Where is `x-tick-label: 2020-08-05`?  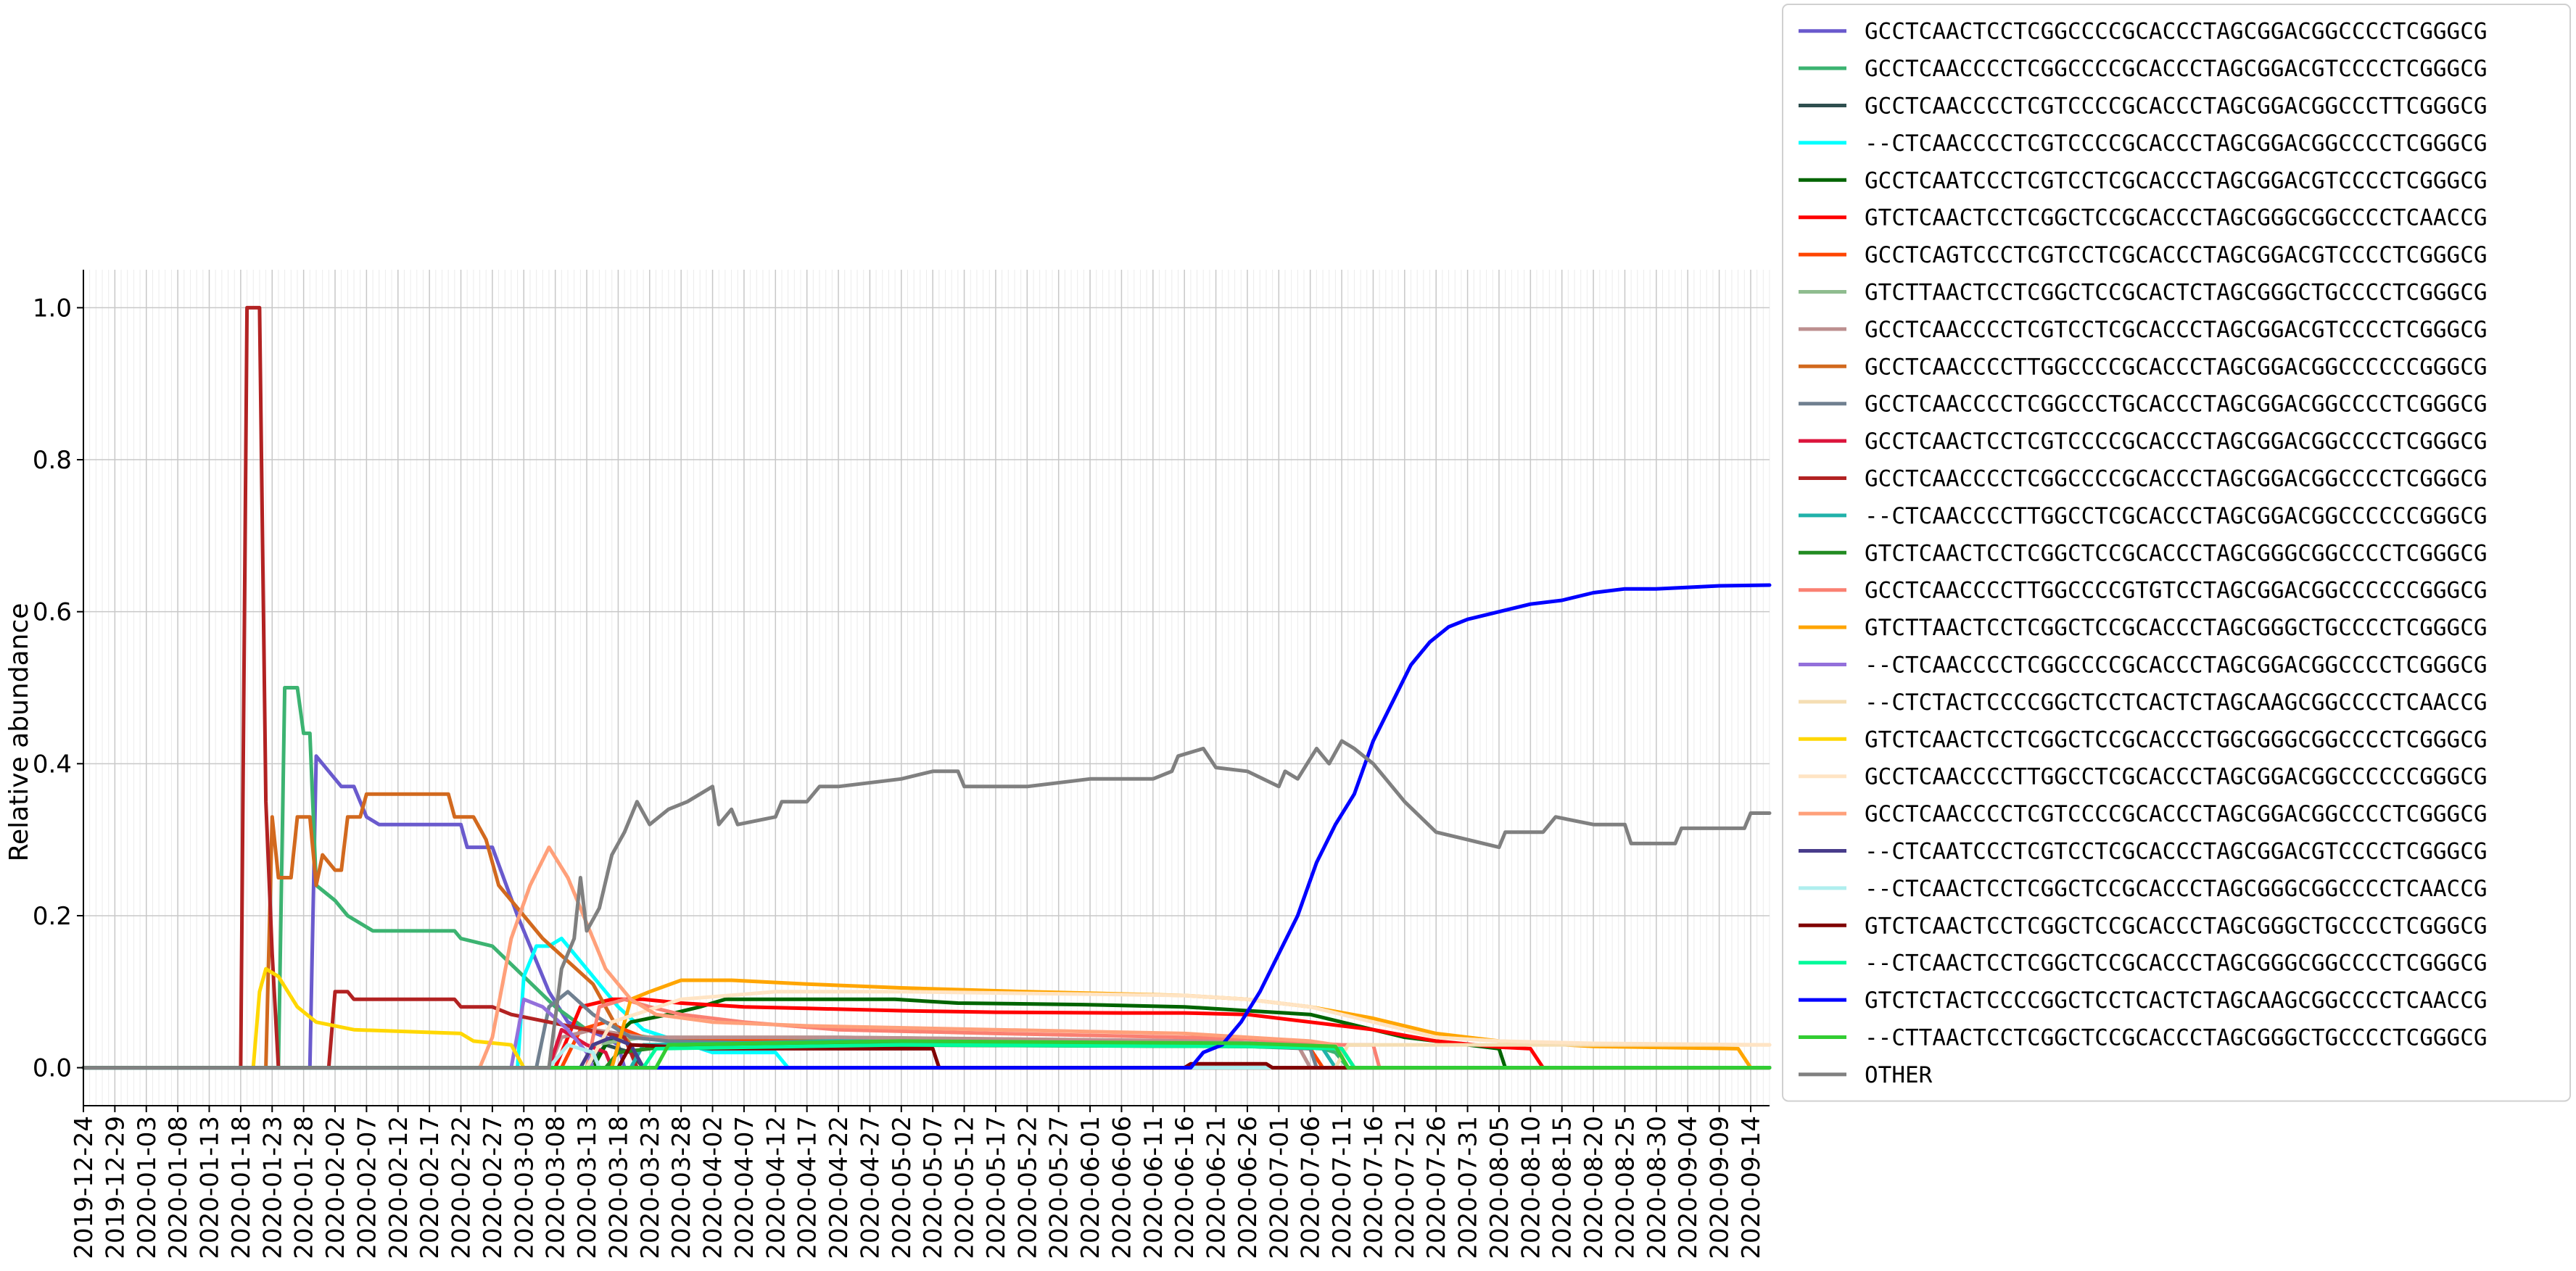 x-tick-label: 2020-08-05 is located at coordinates (1499, 1187).